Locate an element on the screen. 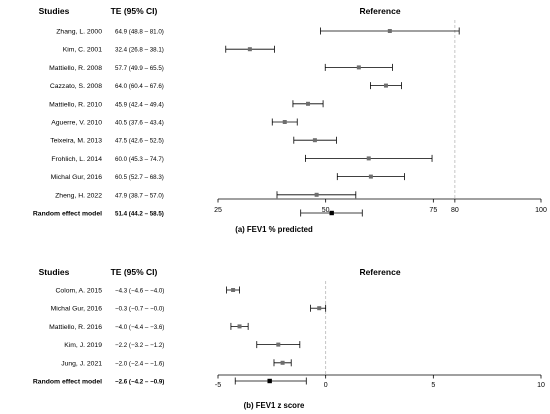  study-te-label: 64.9 (48.8 – 81.0) is located at coordinates (139, 32).